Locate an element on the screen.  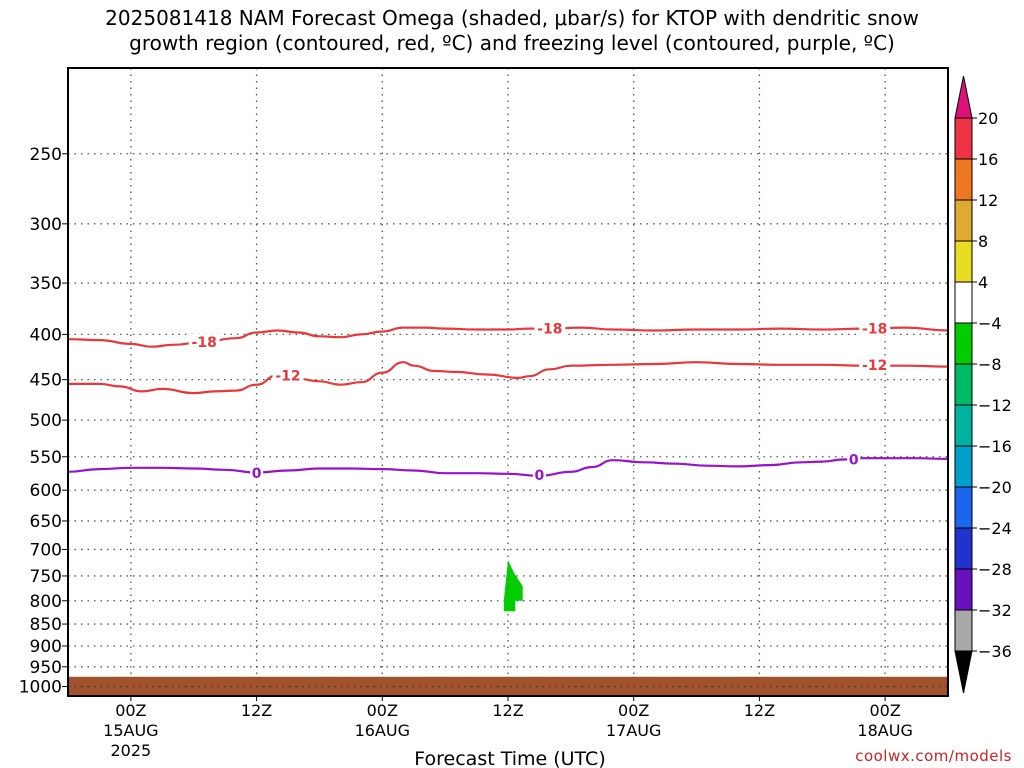
colorbar: 20 16 12 8 4 −4 −8 −12 −16 −20 −24 −28 −32 −36 is located at coordinates (983, 384).